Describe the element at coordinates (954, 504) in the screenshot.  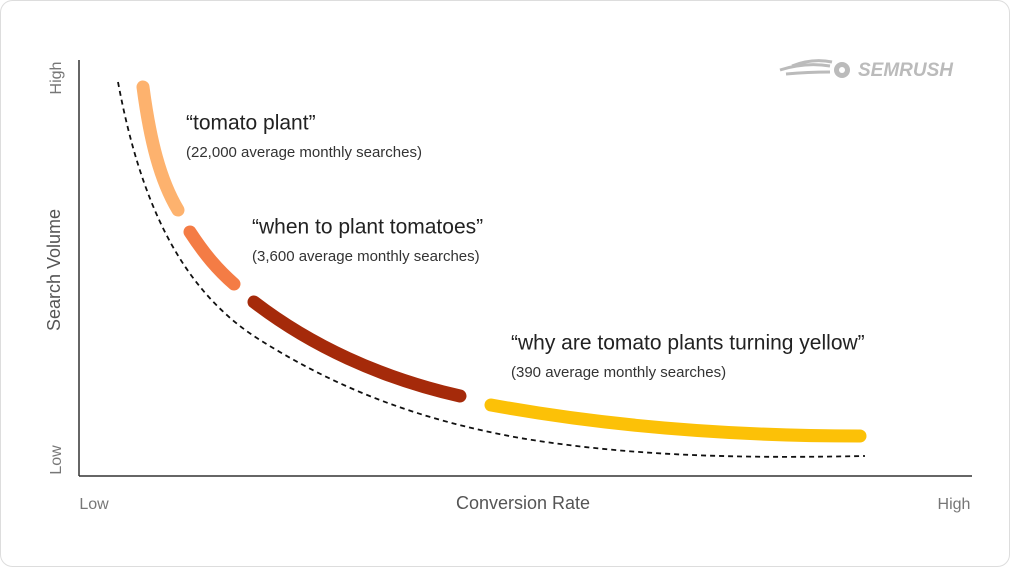
I see `x-high: High` at that location.